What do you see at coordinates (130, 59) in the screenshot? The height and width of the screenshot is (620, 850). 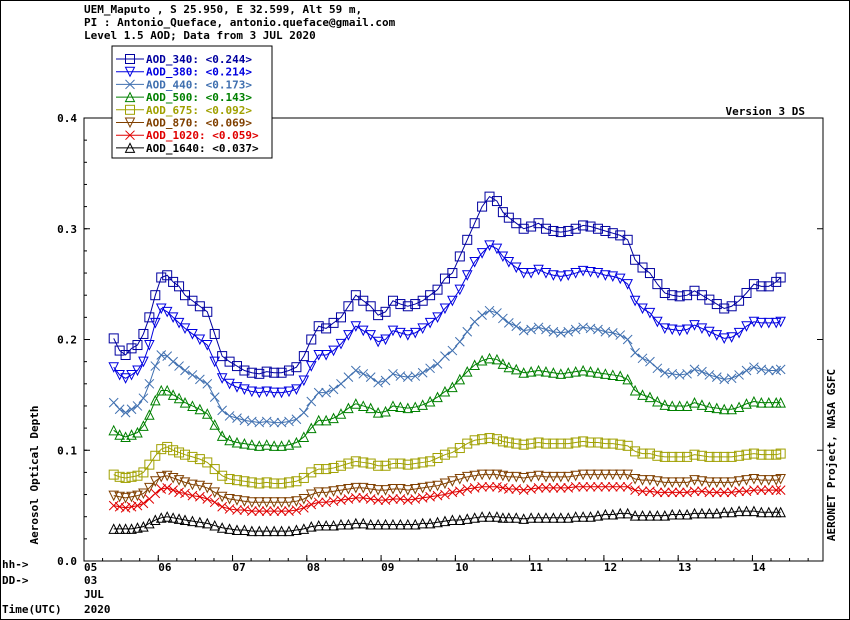 I see `legend-marker` at bounding box center [130, 59].